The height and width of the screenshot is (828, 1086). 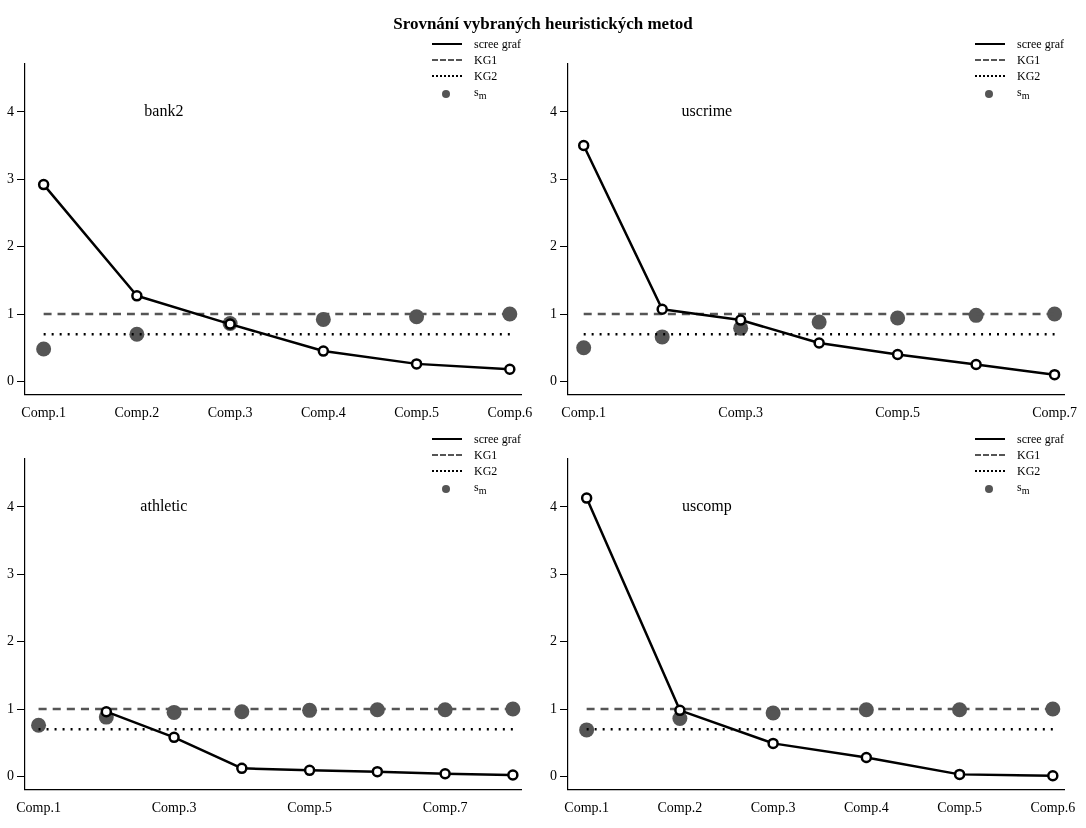 What do you see at coordinates (543, 24) in the screenshot?
I see `text: Srovnání vybraných heuristických metod` at bounding box center [543, 24].